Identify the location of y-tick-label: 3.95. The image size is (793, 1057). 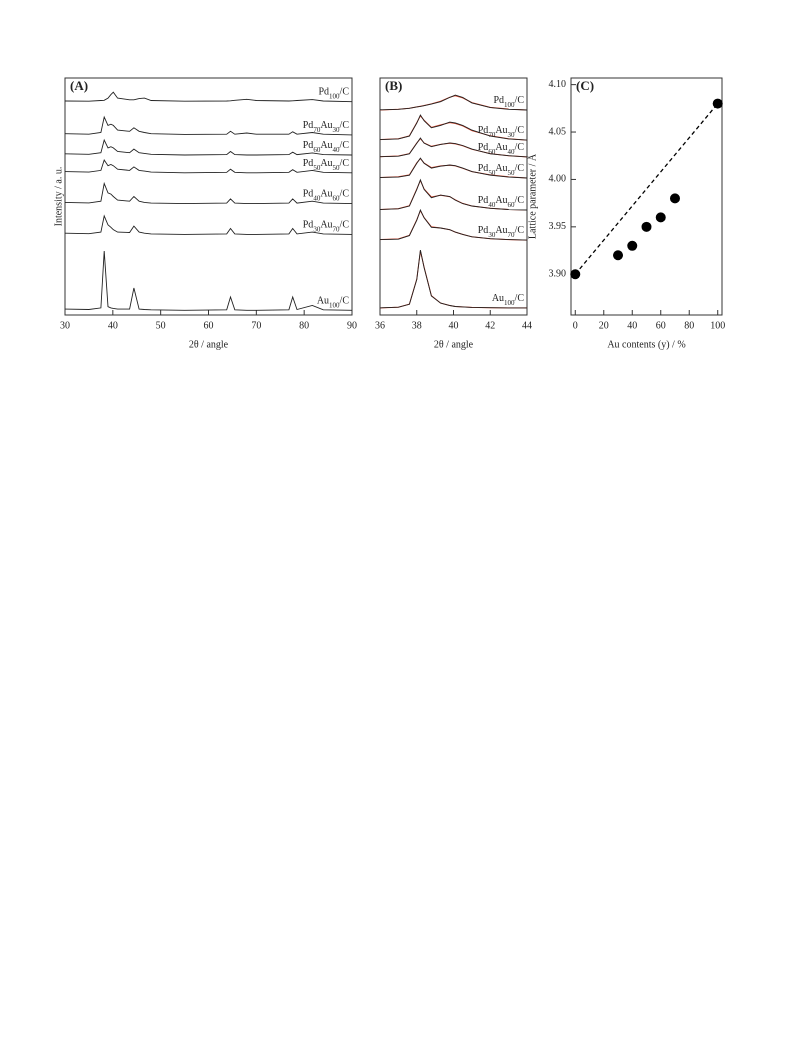
(558, 226).